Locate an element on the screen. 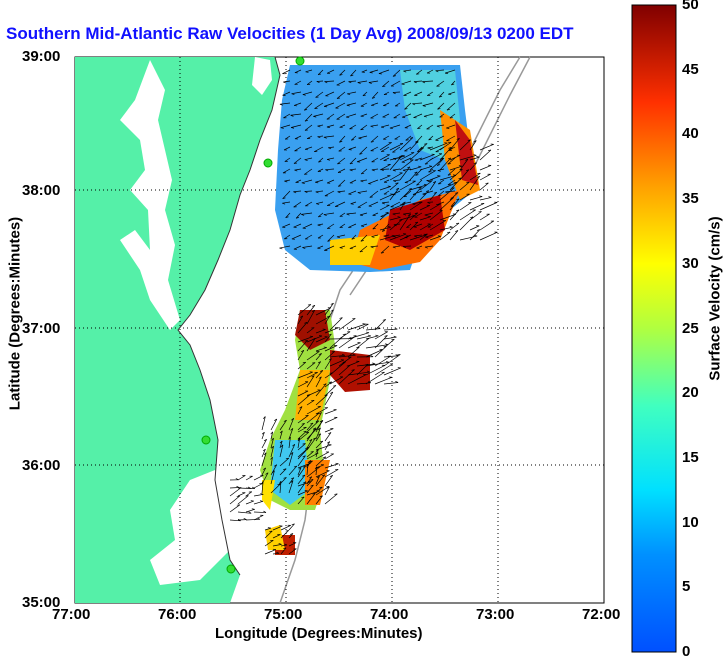 Image resolution: width=724 pixels, height=660 pixels. colorbar is located at coordinates (654, 328).